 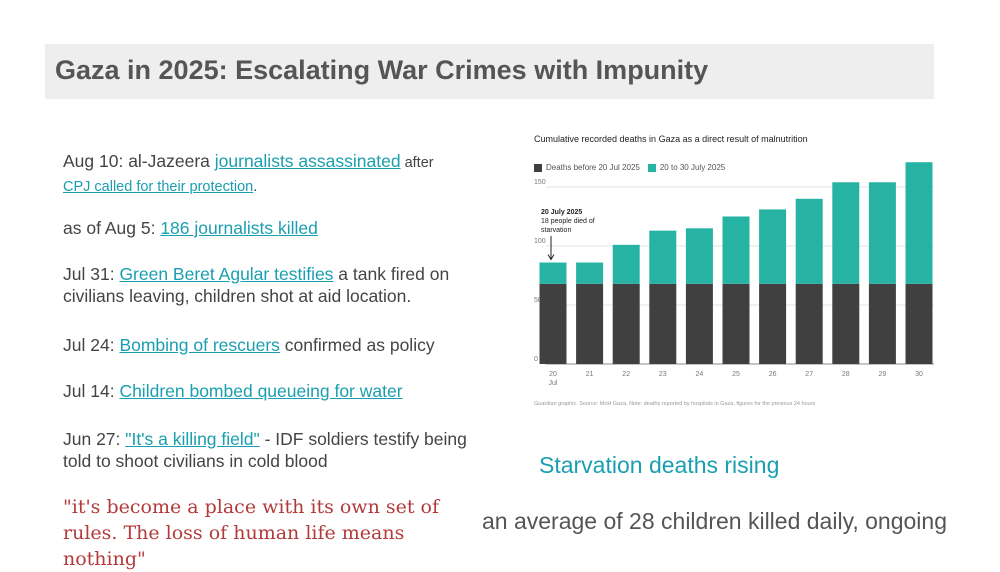 What do you see at coordinates (89, 345) in the screenshot?
I see `item-date: Jul 24:` at bounding box center [89, 345].